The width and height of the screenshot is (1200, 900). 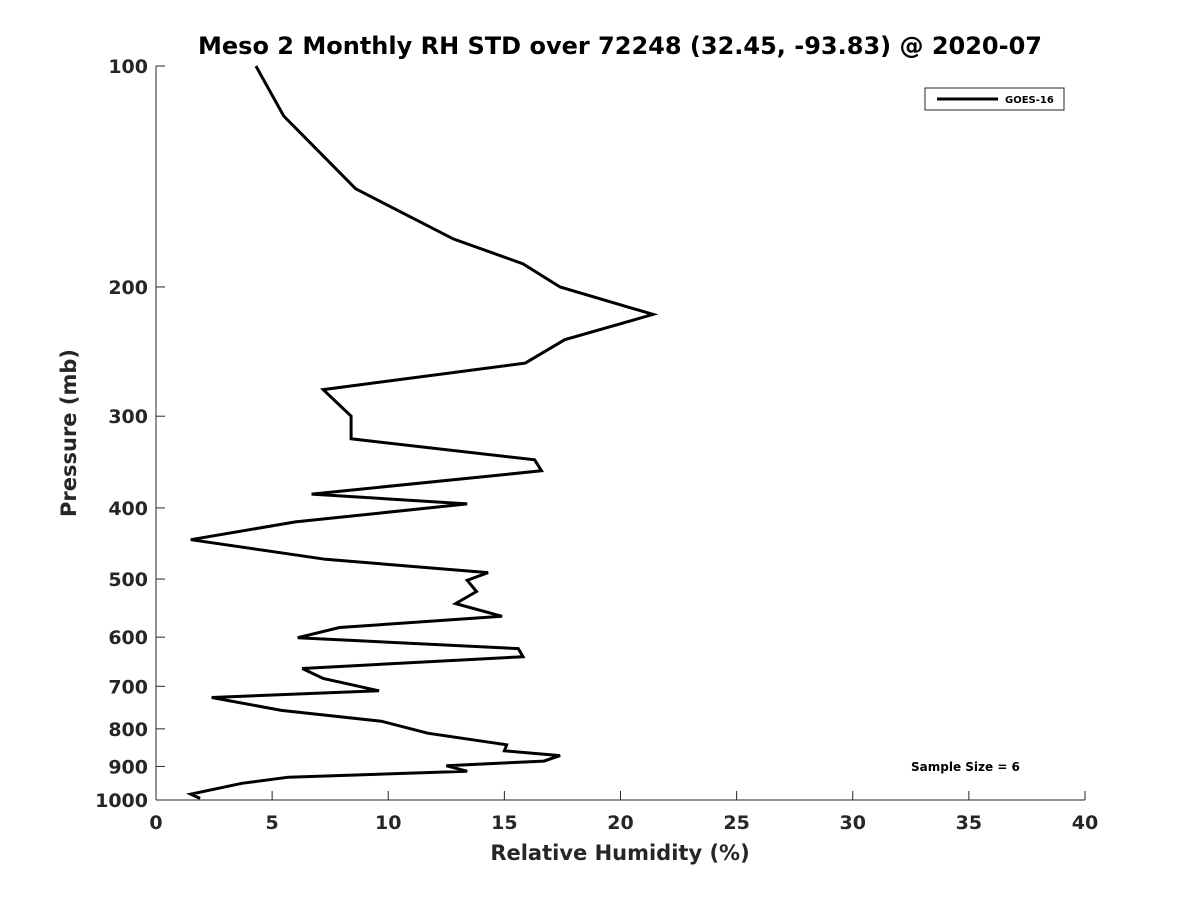 What do you see at coordinates (504, 823) in the screenshot?
I see `x-tick-label: 15` at bounding box center [504, 823].